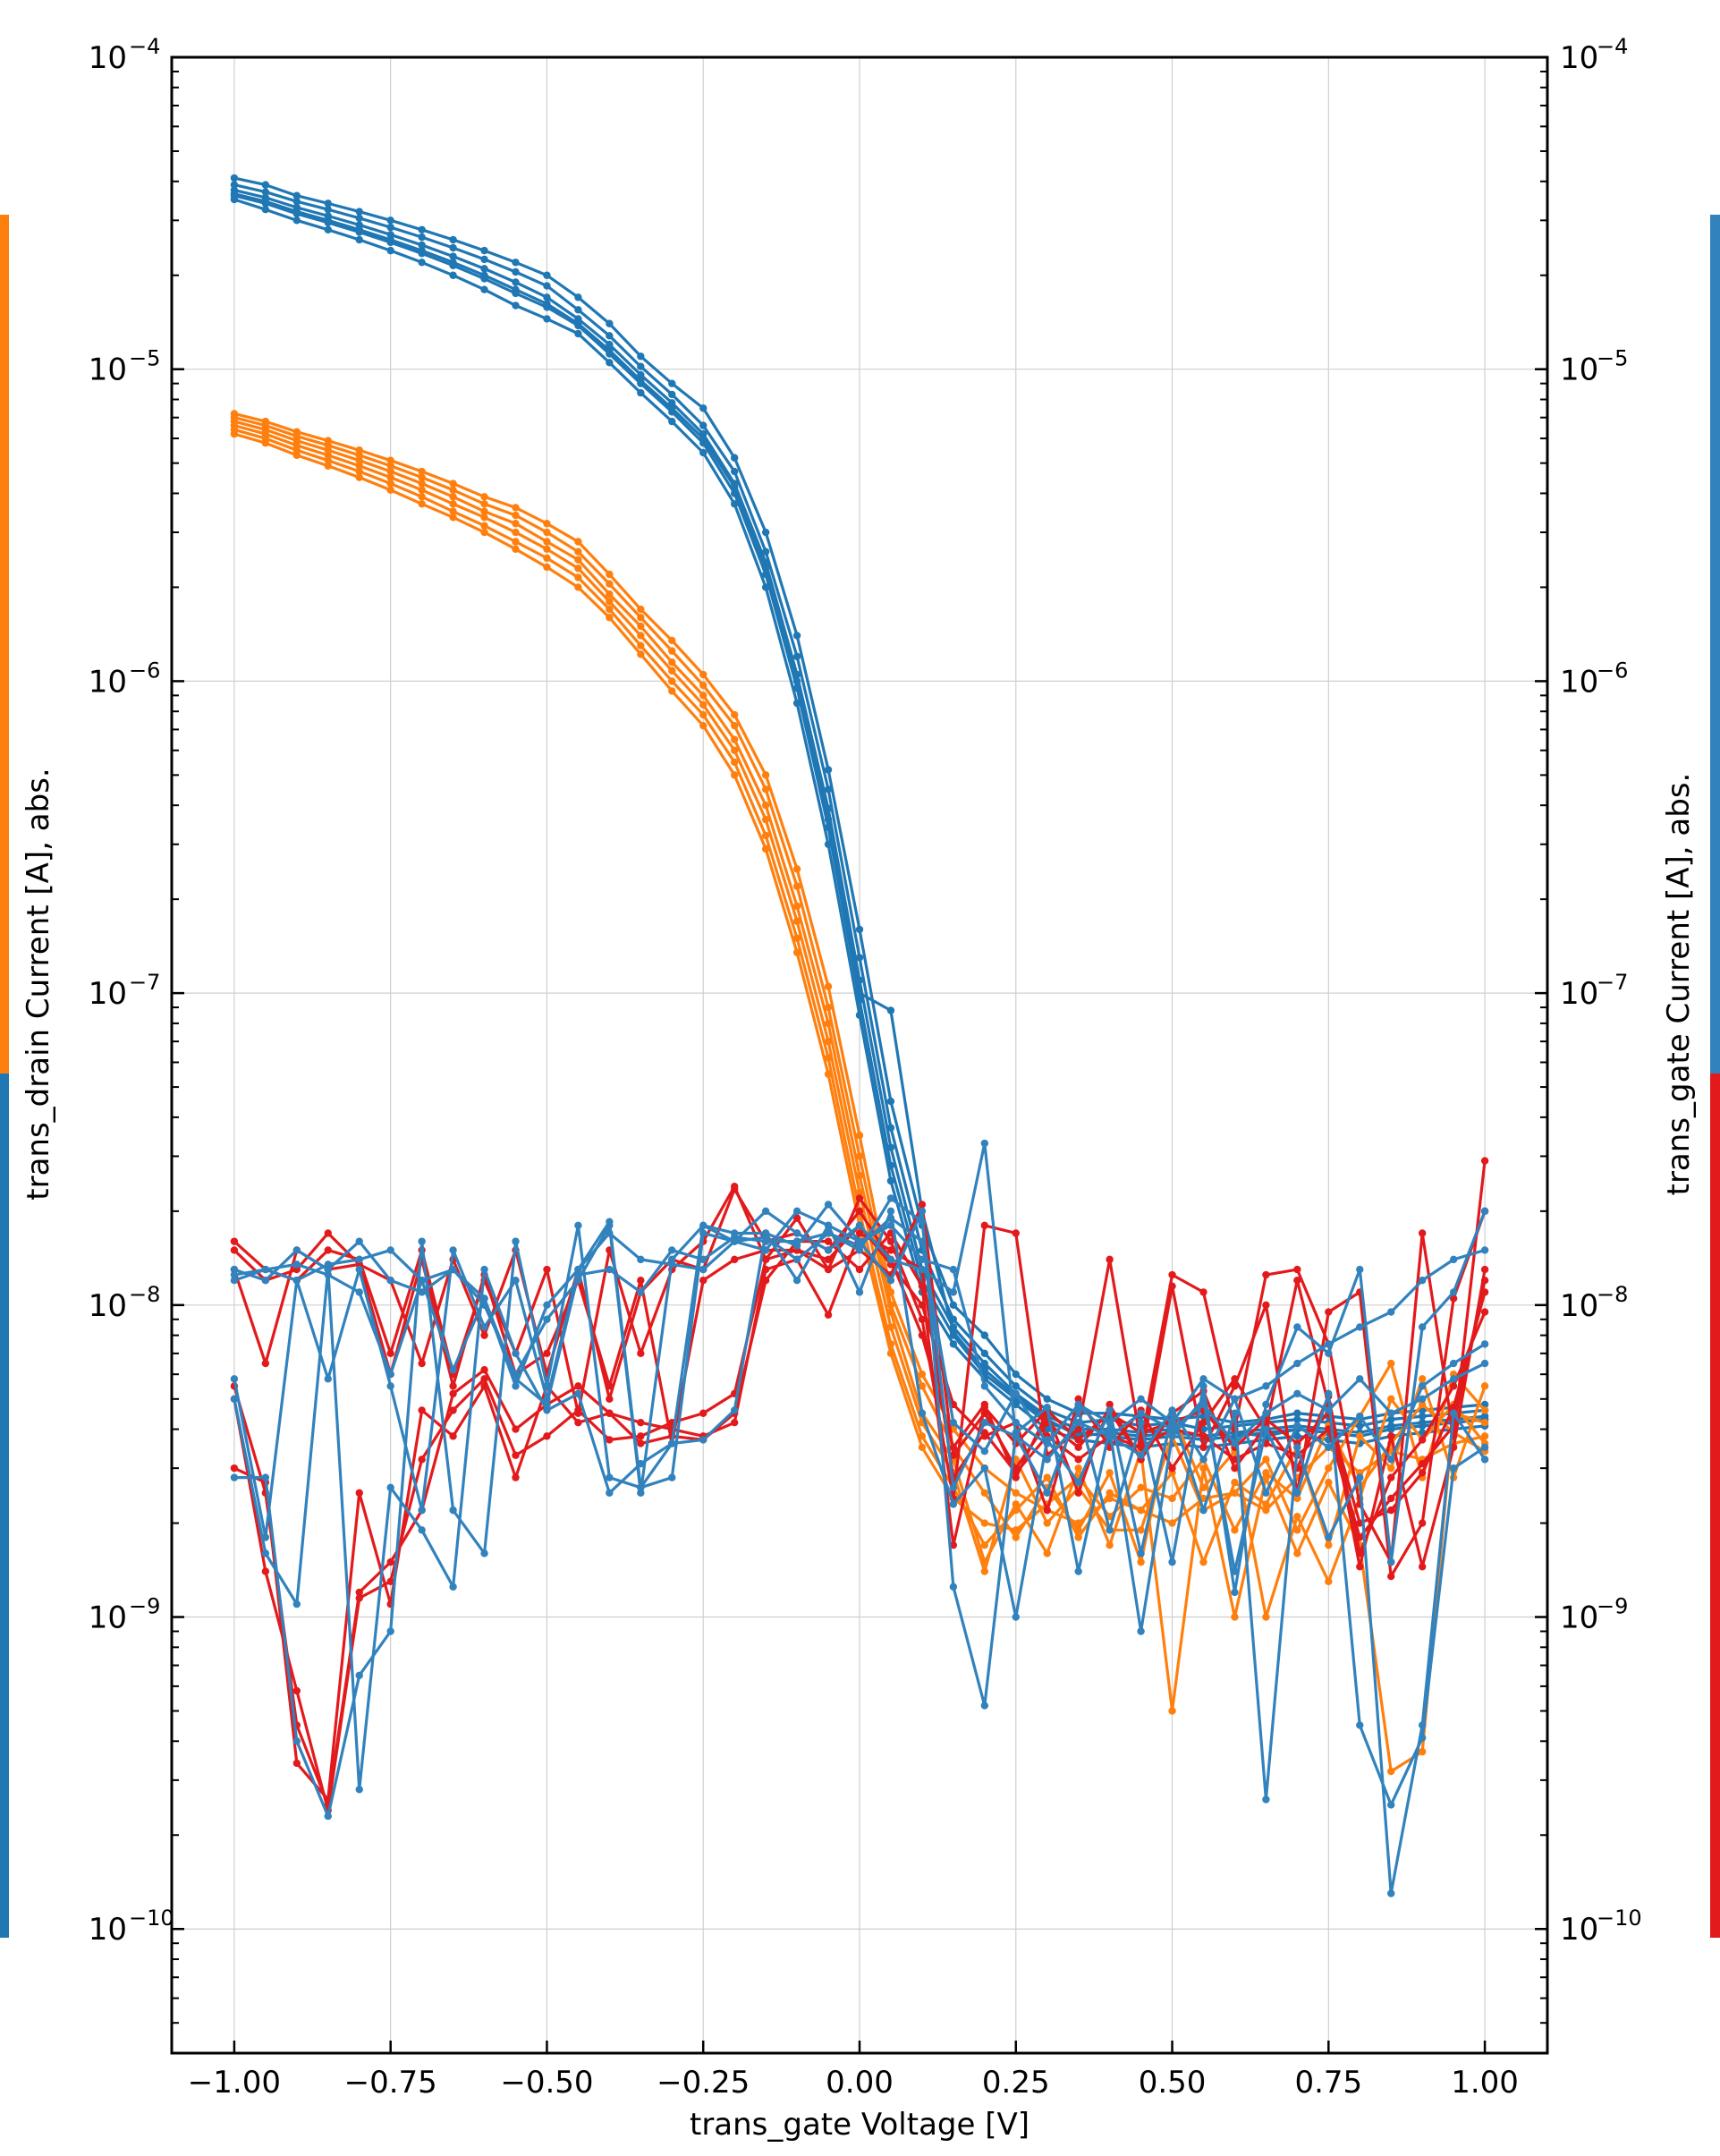 This screenshot has height=2156, width=1720. Describe the element at coordinates (391, 2083) in the screenshot. I see `x-tick-label: −0.75` at that location.